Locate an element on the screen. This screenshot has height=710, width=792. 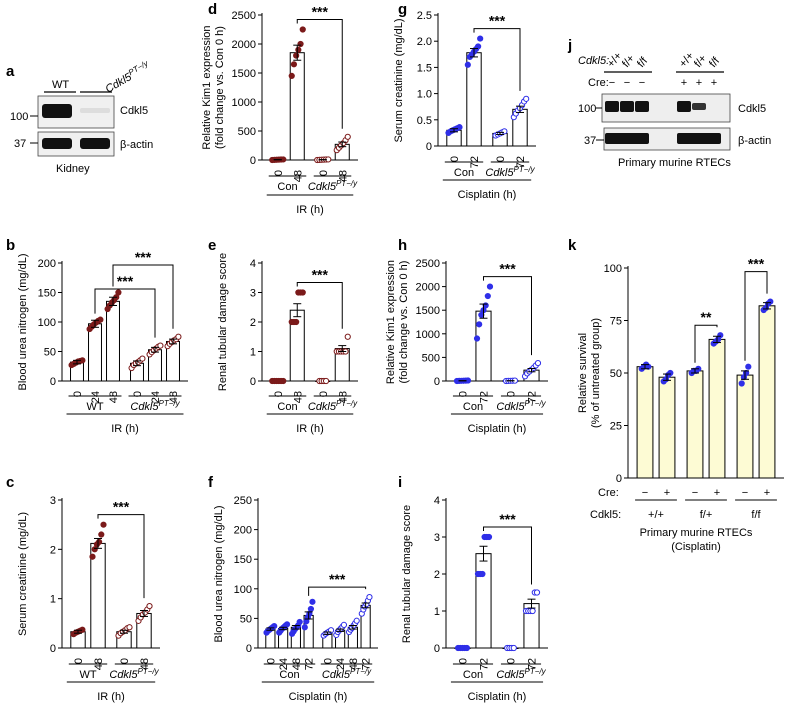
y-tick-label: 2500 is located at coordinates (428, 264).